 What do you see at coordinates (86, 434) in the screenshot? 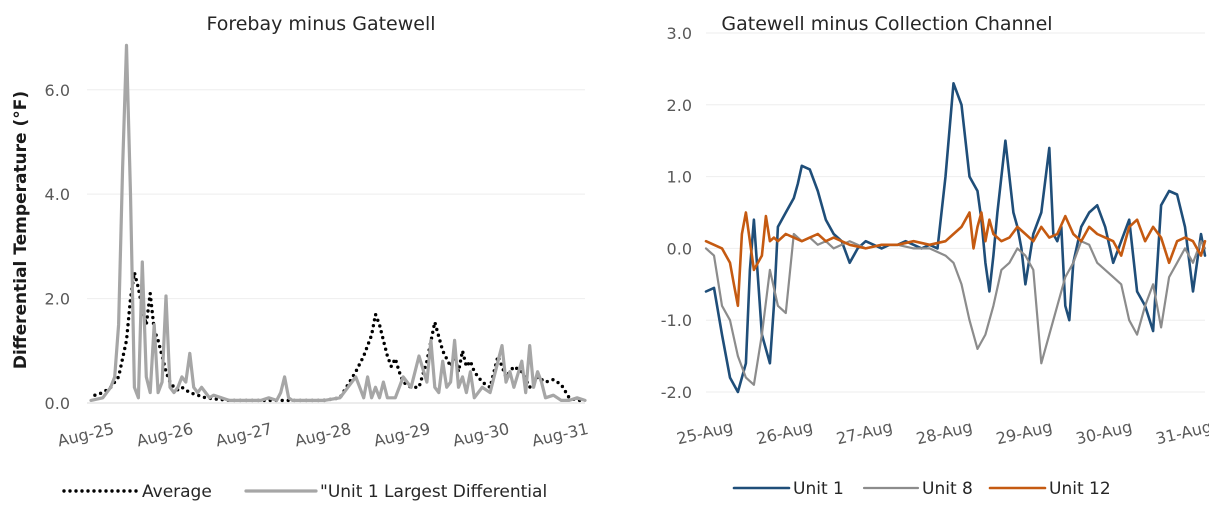
I see `x-tick-label: Aug-25` at bounding box center [86, 434].